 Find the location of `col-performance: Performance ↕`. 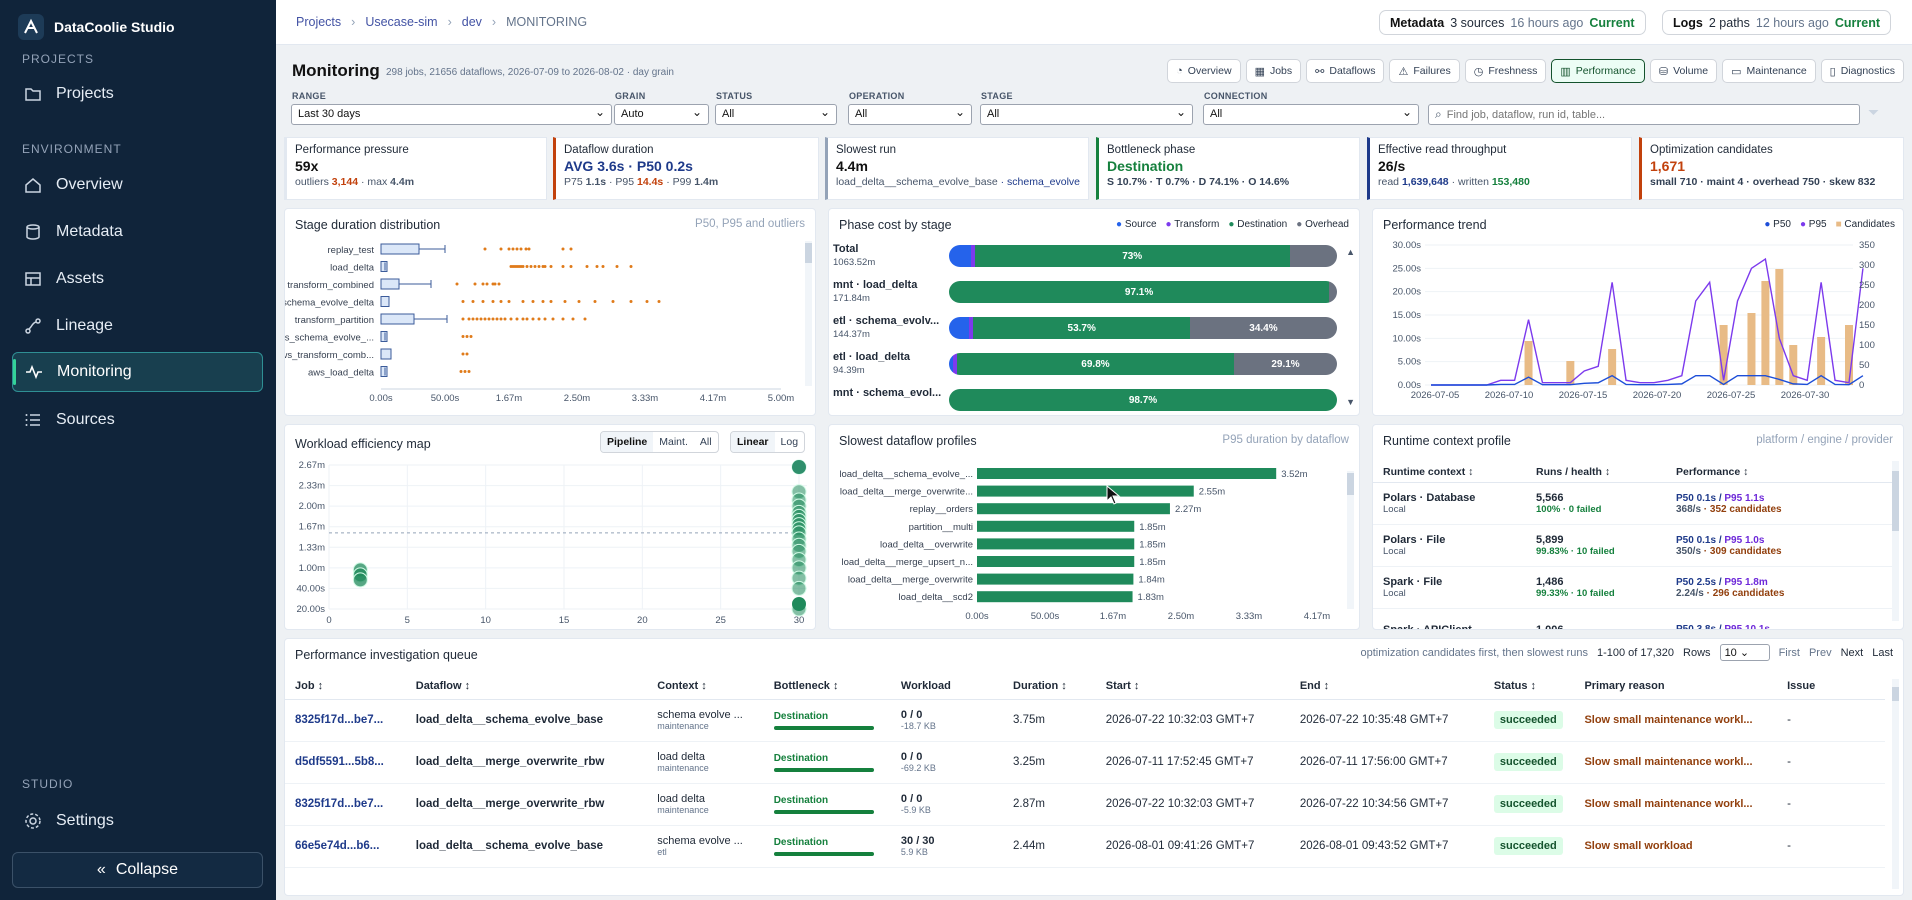

col-performance: Performance ↕ is located at coordinates (1712, 471).